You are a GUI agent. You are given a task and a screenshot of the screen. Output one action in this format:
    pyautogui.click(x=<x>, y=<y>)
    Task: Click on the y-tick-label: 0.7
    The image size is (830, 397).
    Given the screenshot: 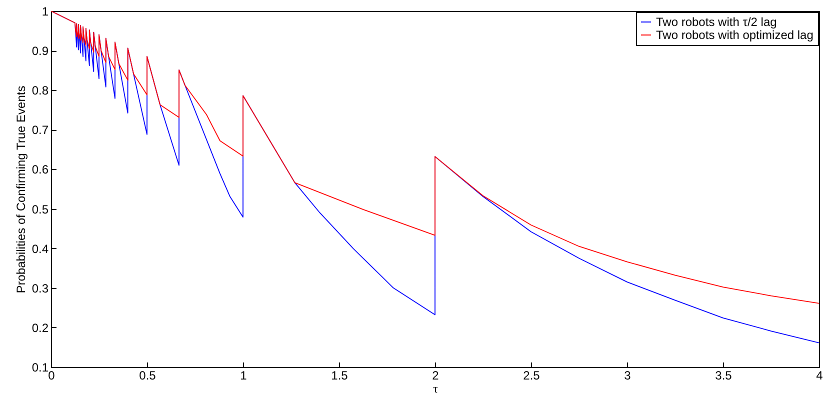 What is the action you would take?
    pyautogui.click(x=40, y=130)
    